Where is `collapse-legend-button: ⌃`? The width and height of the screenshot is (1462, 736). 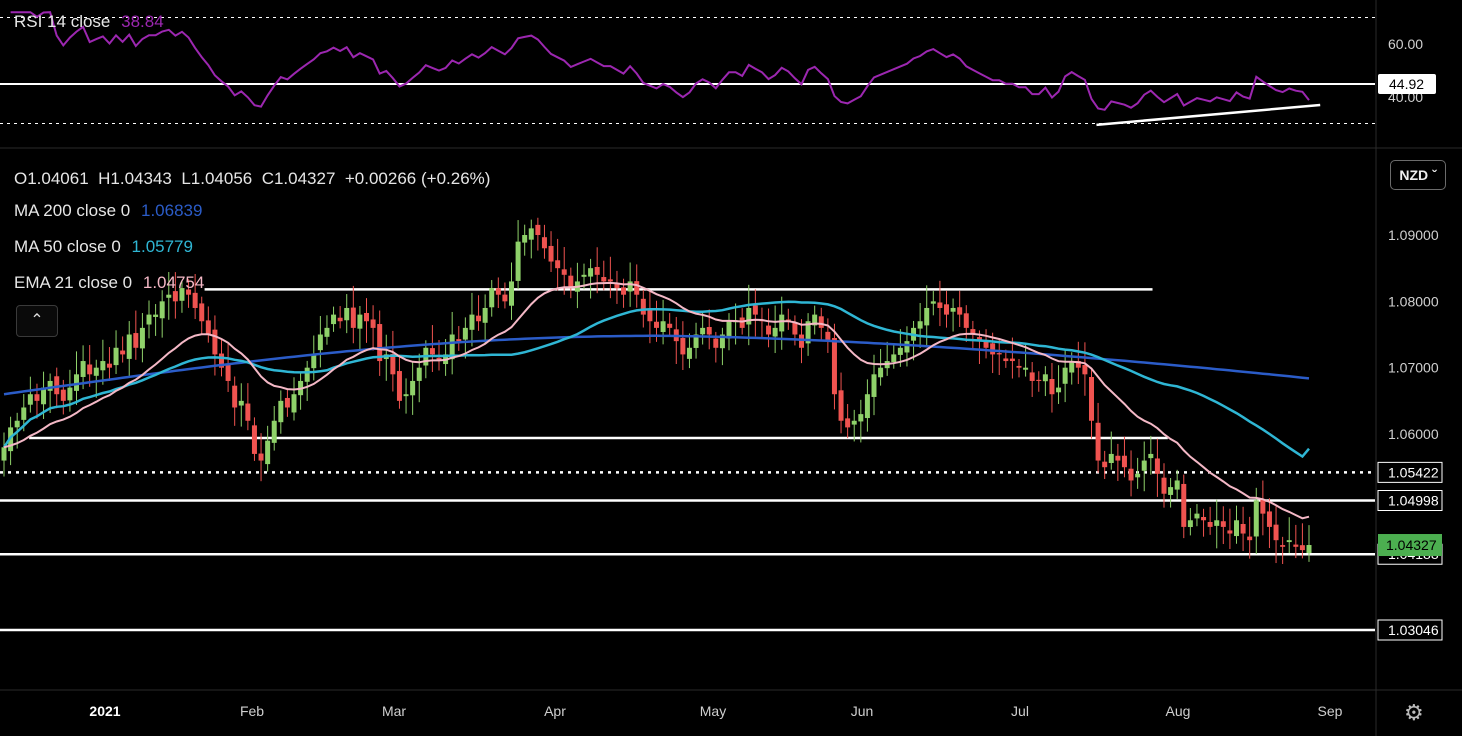 collapse-legend-button: ⌃ is located at coordinates (37, 321).